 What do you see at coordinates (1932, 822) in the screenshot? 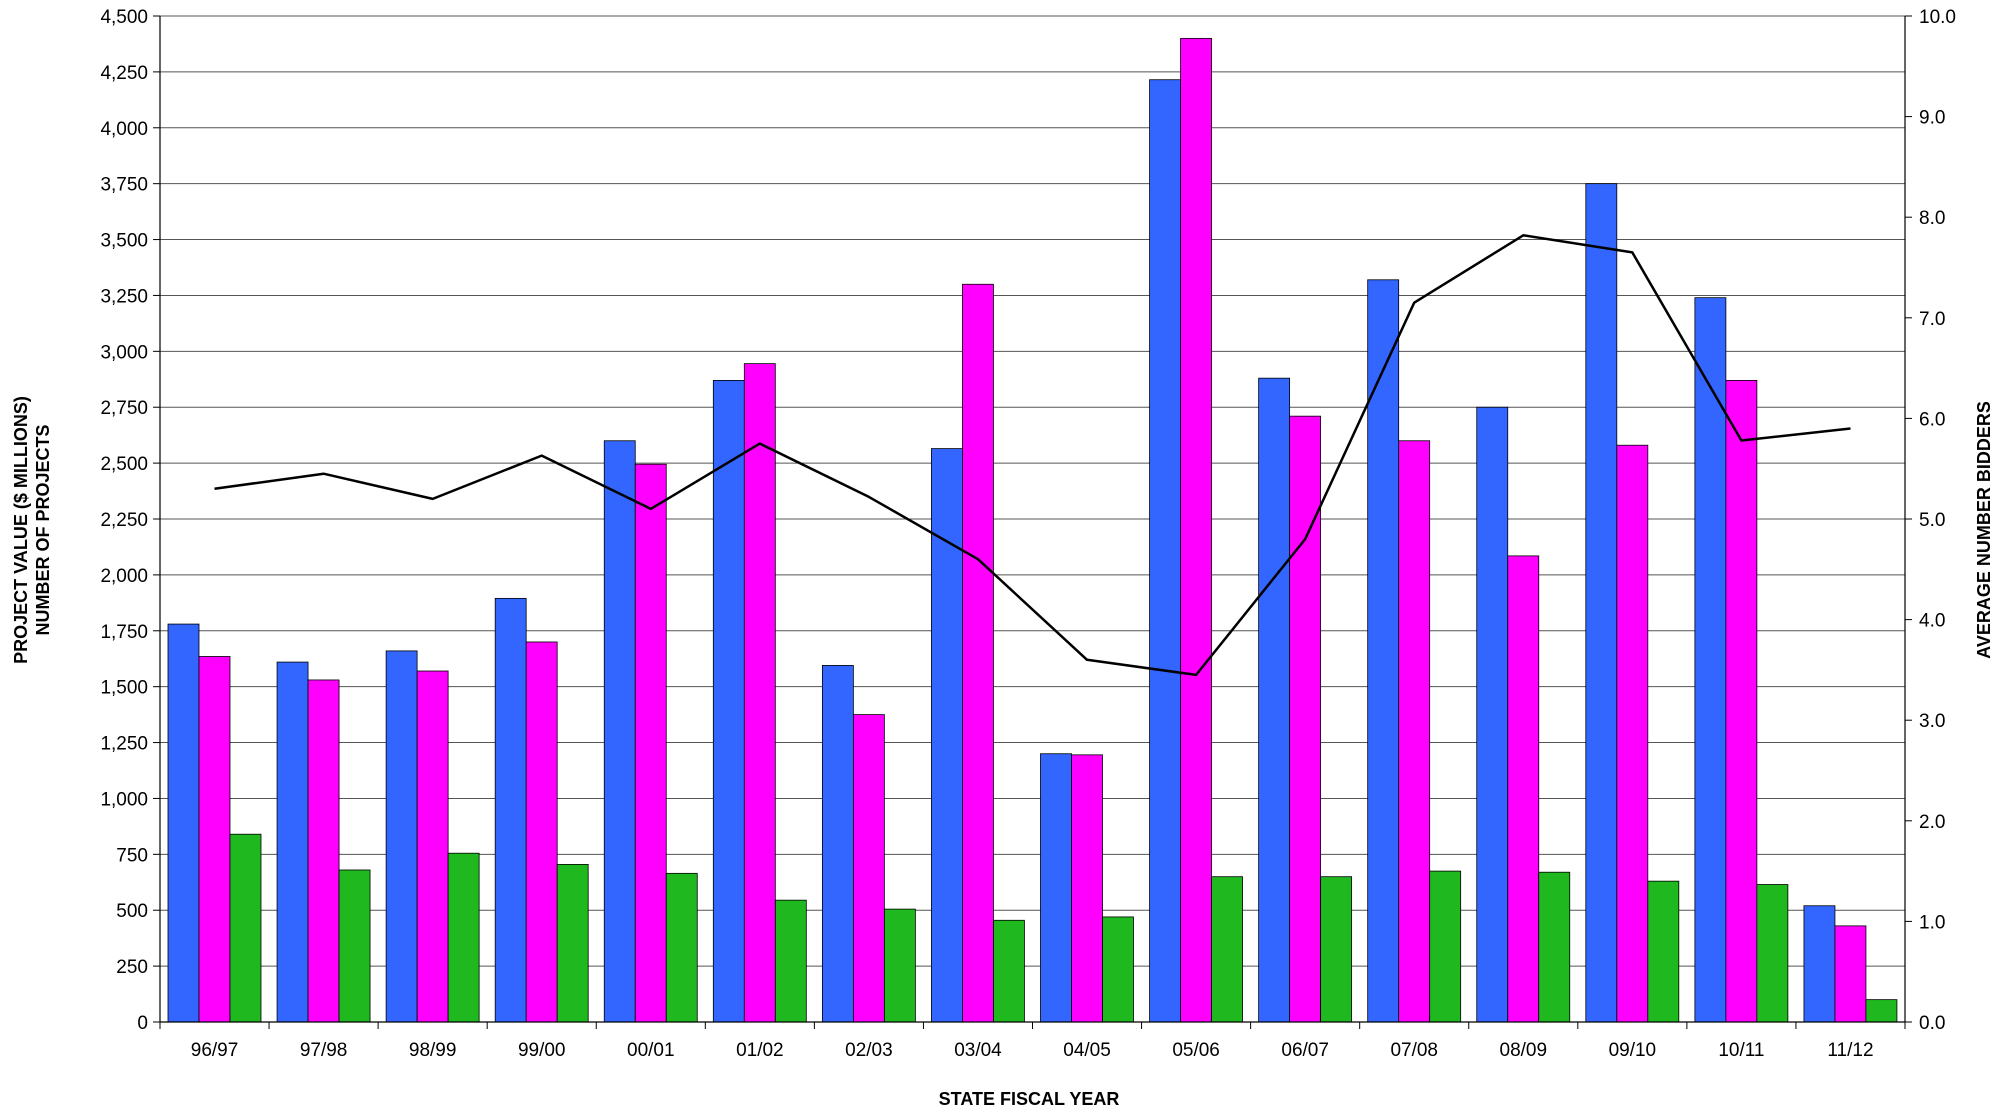
I see `right-tick-label: 2.0` at bounding box center [1932, 822].